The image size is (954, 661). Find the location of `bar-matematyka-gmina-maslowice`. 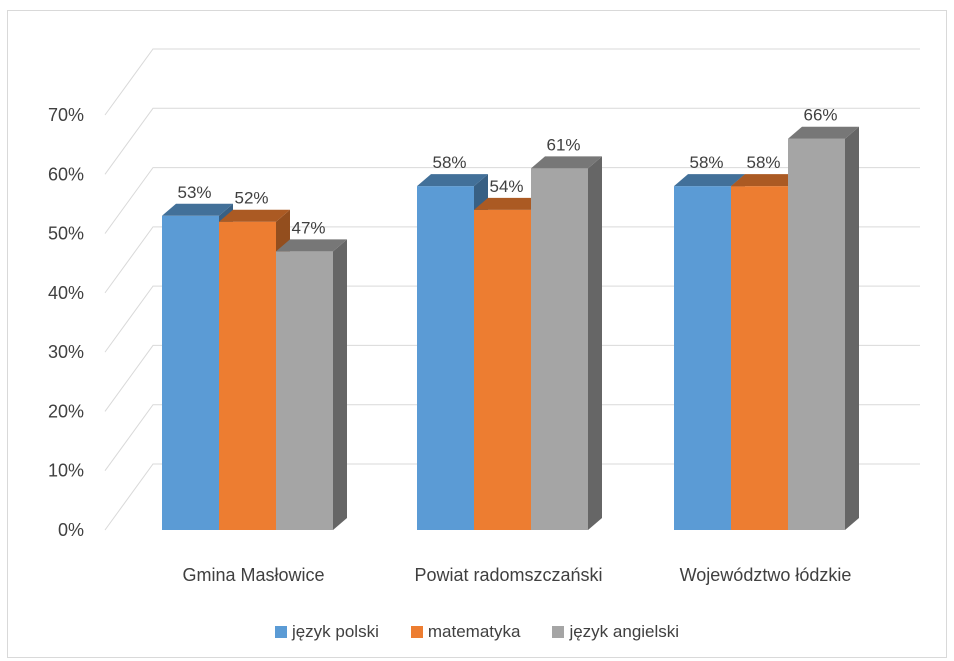

bar-matematyka-gmina-maslowice is located at coordinates (247, 375).